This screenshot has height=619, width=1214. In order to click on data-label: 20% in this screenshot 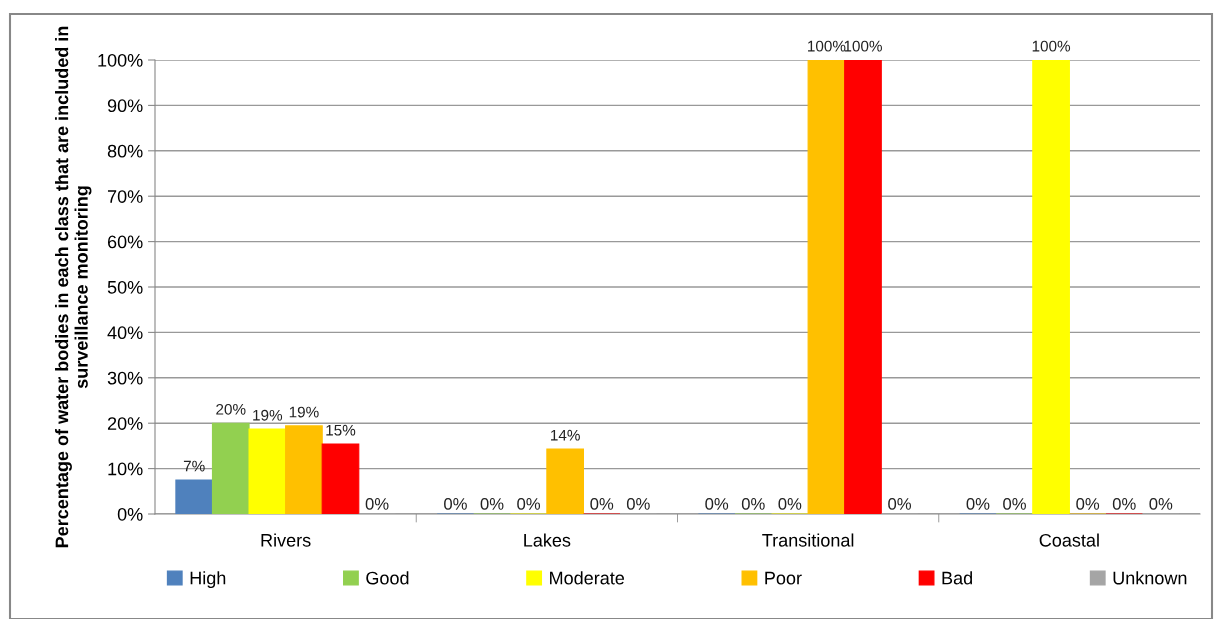, I will do `click(231, 409)`.